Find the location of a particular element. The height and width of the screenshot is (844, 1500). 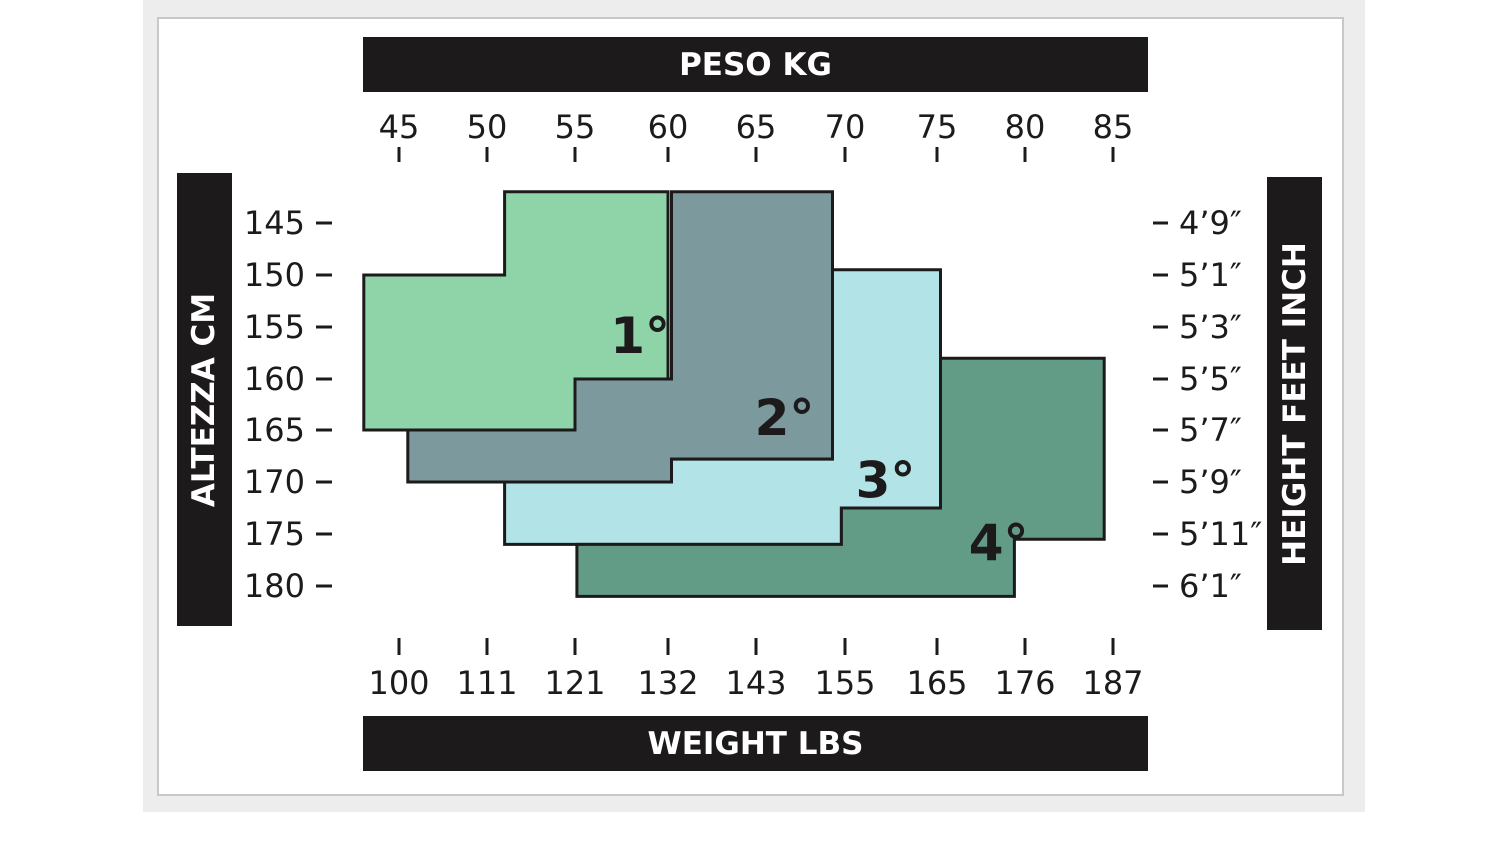

bottom-tick-label: 176 is located at coordinates (1024, 683).